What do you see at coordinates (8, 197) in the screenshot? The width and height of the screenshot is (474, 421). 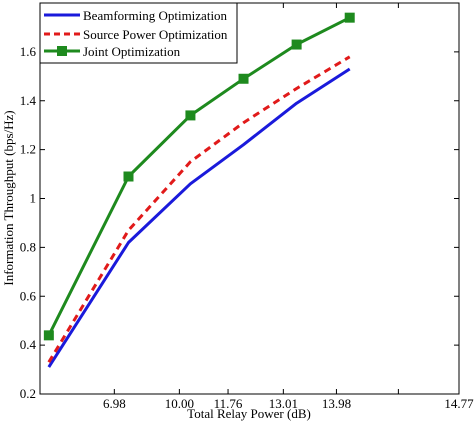 I see `y-axis-label: Information Throughput (bps/Hz)` at bounding box center [8, 197].